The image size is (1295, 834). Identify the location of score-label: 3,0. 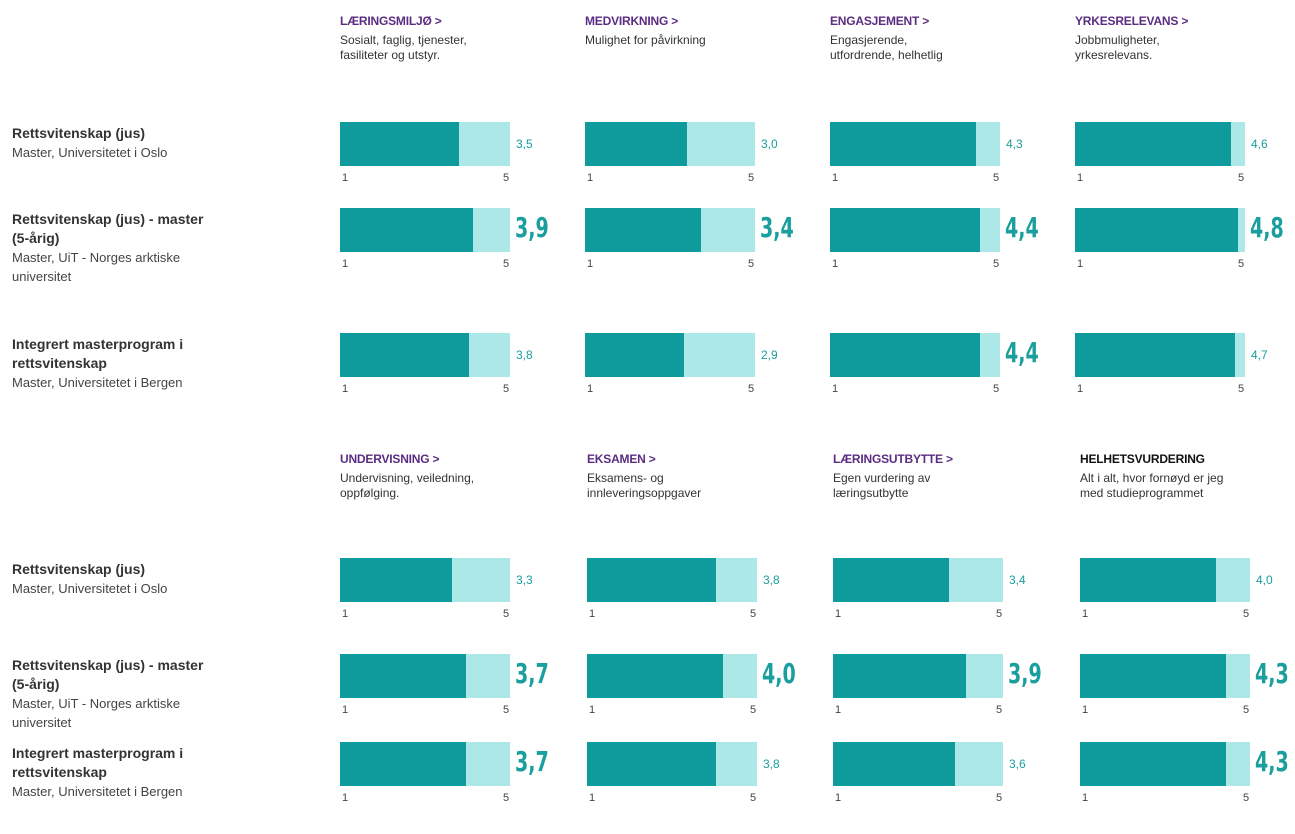
(769, 144).